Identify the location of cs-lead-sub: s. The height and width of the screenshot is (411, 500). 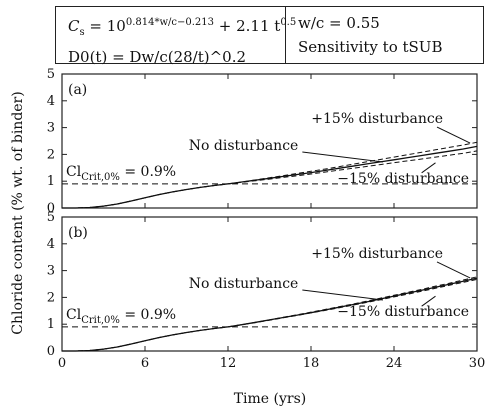
(82, 32).